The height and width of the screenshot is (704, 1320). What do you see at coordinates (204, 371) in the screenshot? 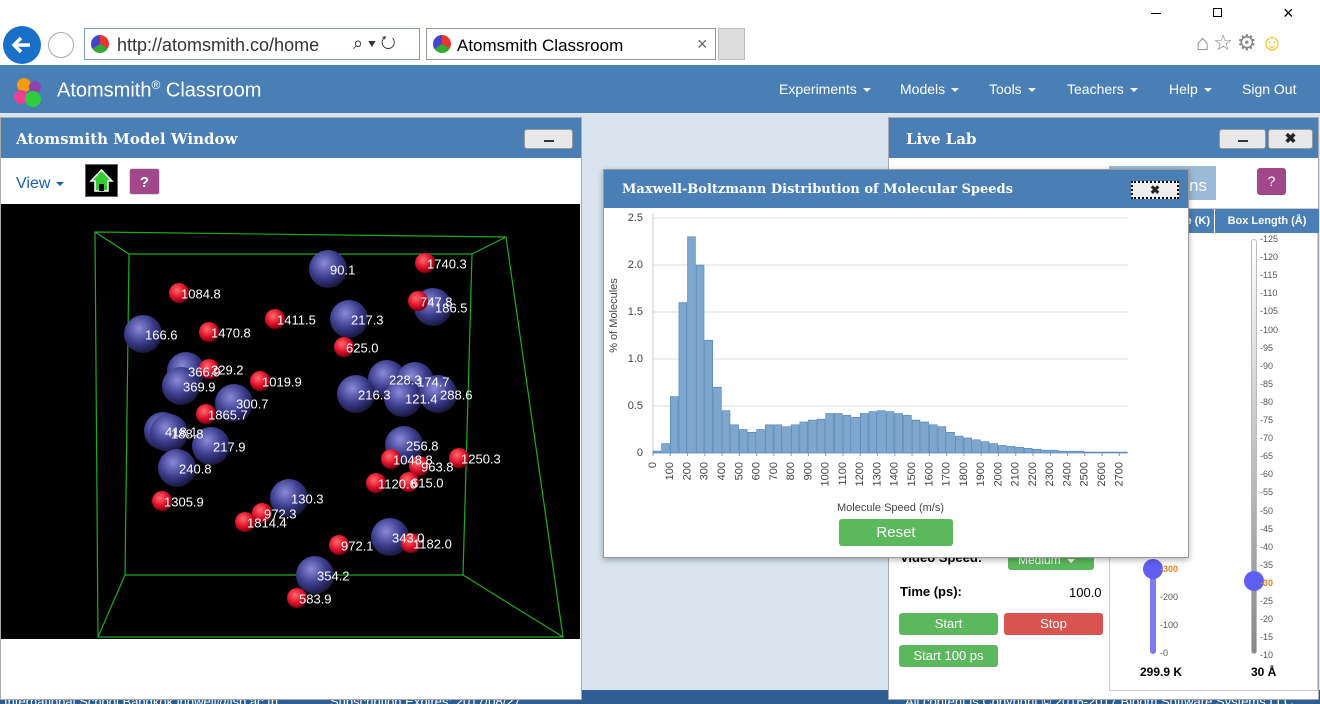
I see `molecule-label: 366.9` at bounding box center [204, 371].